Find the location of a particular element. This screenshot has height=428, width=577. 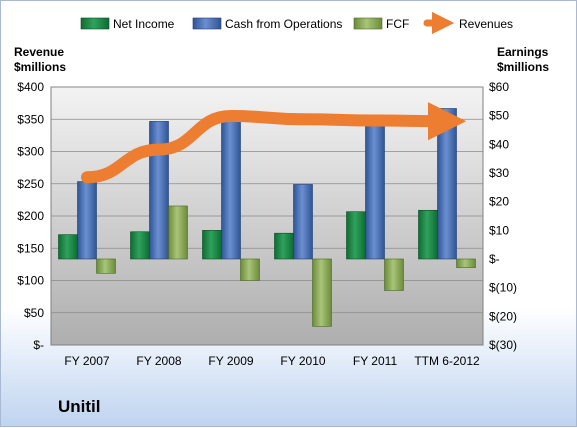

x-axis-tick-label: FY 2008 is located at coordinates (158, 361).